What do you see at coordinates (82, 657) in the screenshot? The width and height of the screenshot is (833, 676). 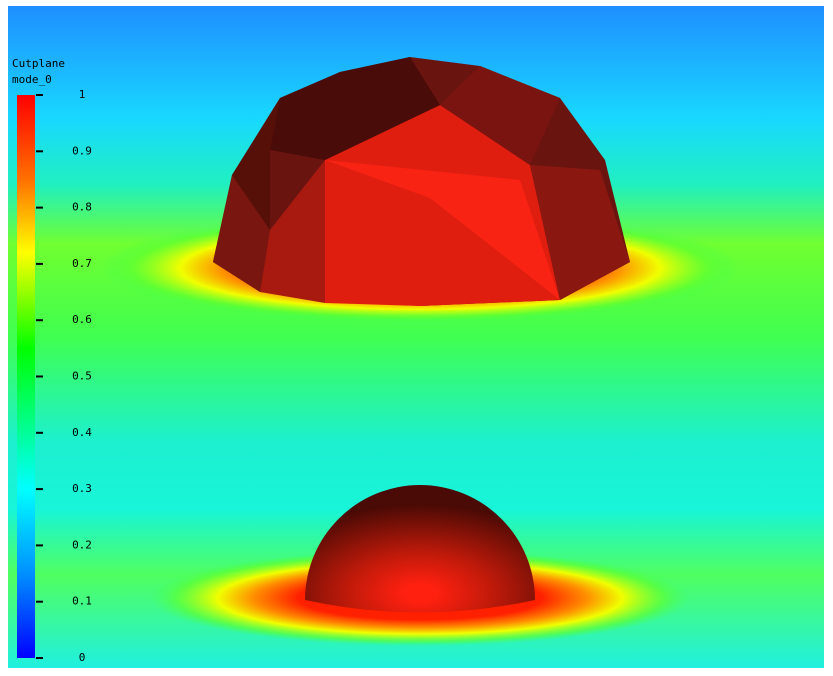 I see `tick-label: 0` at bounding box center [82, 657].